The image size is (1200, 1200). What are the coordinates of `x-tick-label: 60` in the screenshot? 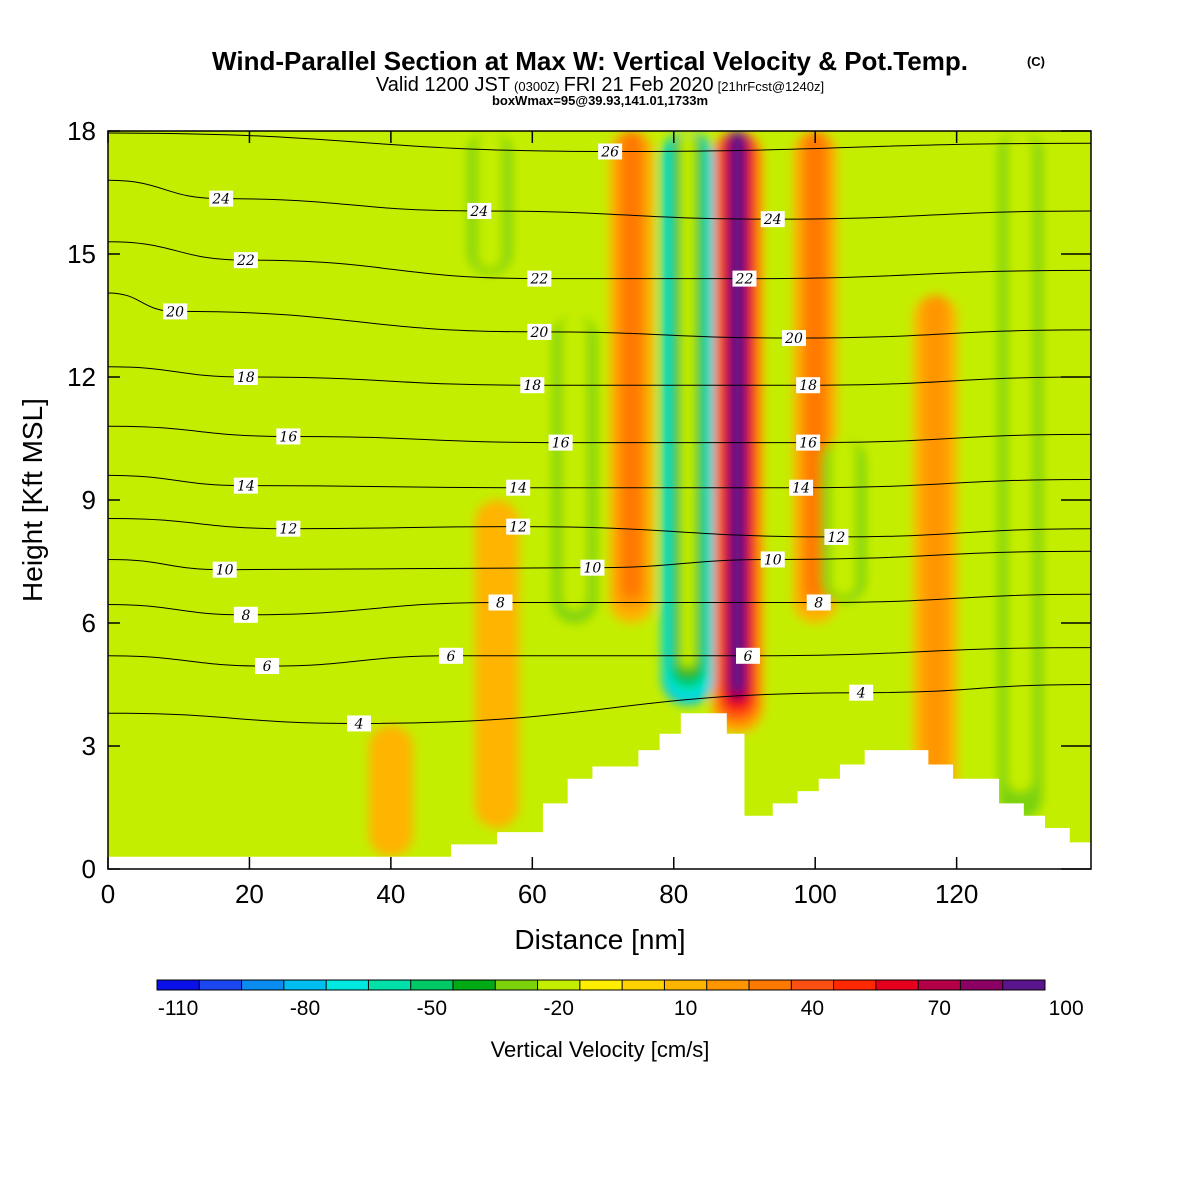 It's located at (532, 894).